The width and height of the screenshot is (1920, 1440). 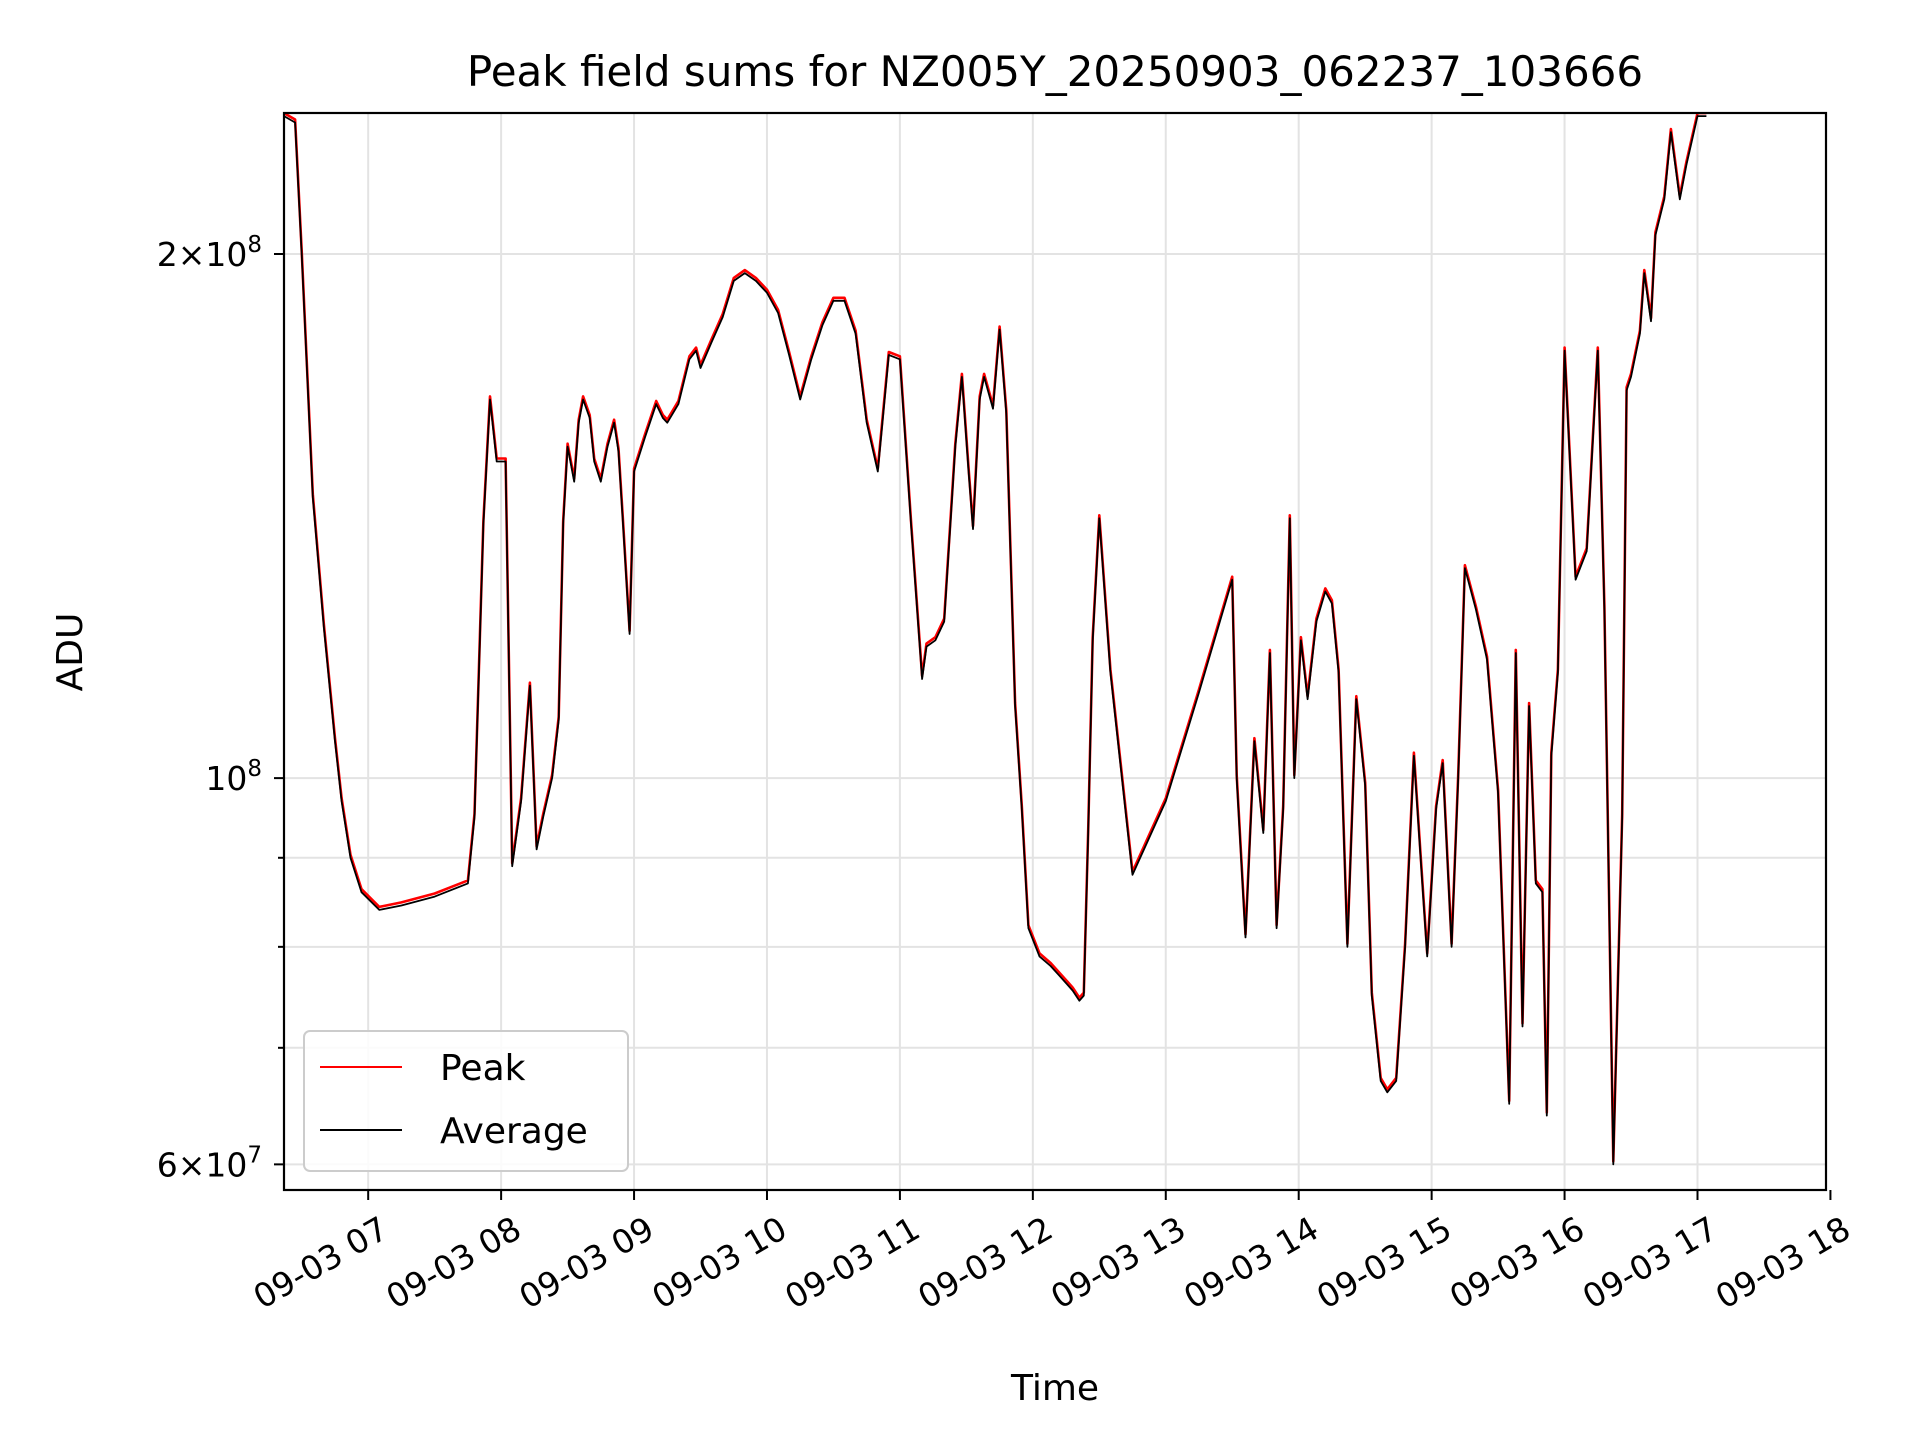 I want to click on legend: Peak Average, so click(x=466, y=1101).